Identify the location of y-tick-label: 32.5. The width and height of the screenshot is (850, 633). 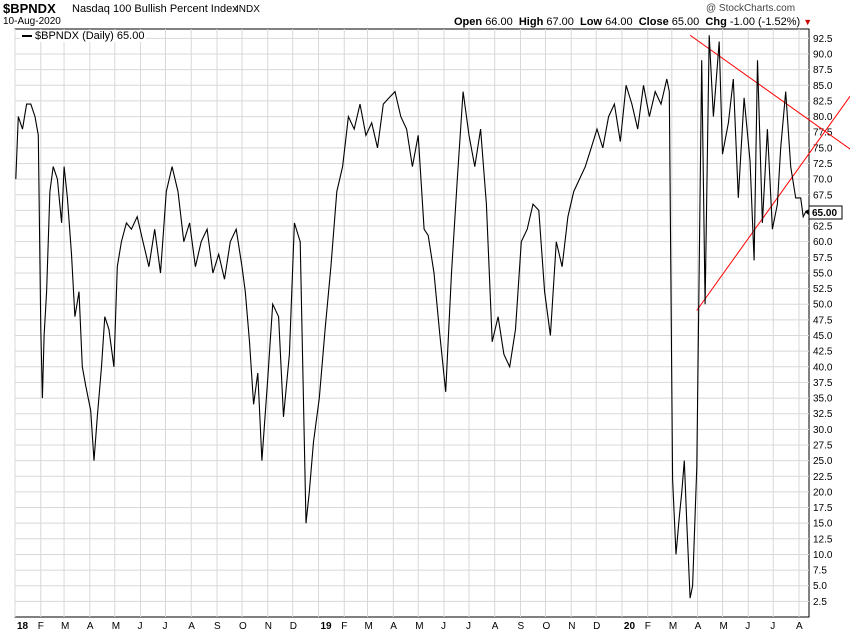
(823, 414).